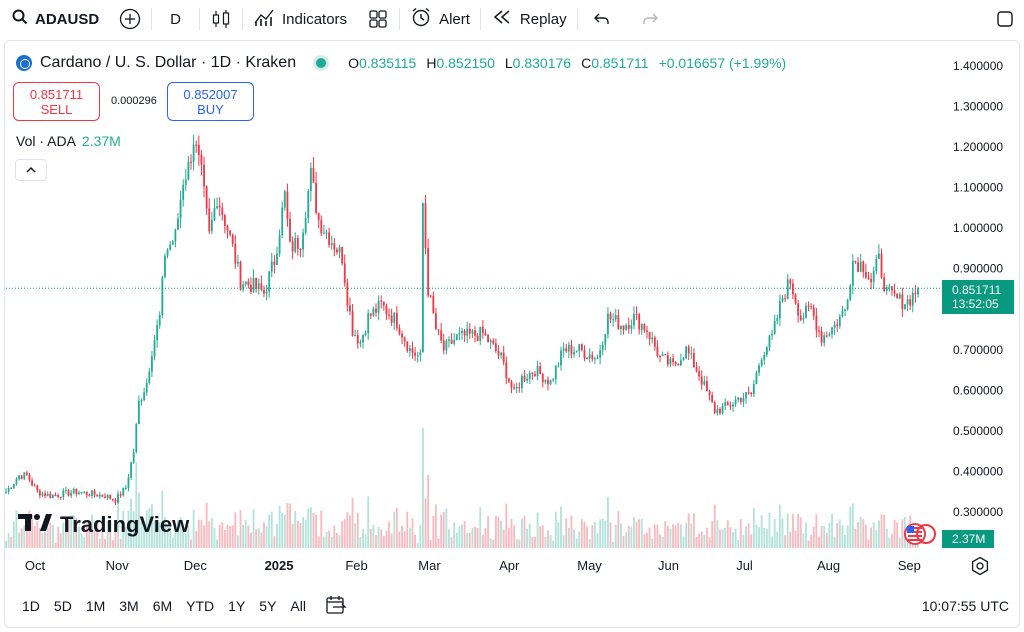 The image size is (1024, 632). I want to click on range-button-6m: 6M, so click(162, 606).